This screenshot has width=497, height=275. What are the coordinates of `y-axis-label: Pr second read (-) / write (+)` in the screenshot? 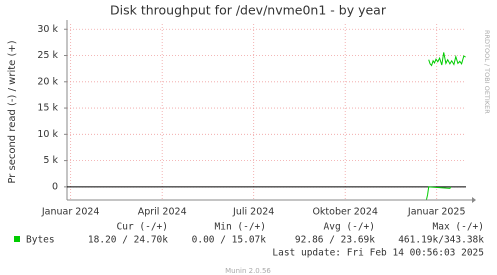 It's located at (12, 111).